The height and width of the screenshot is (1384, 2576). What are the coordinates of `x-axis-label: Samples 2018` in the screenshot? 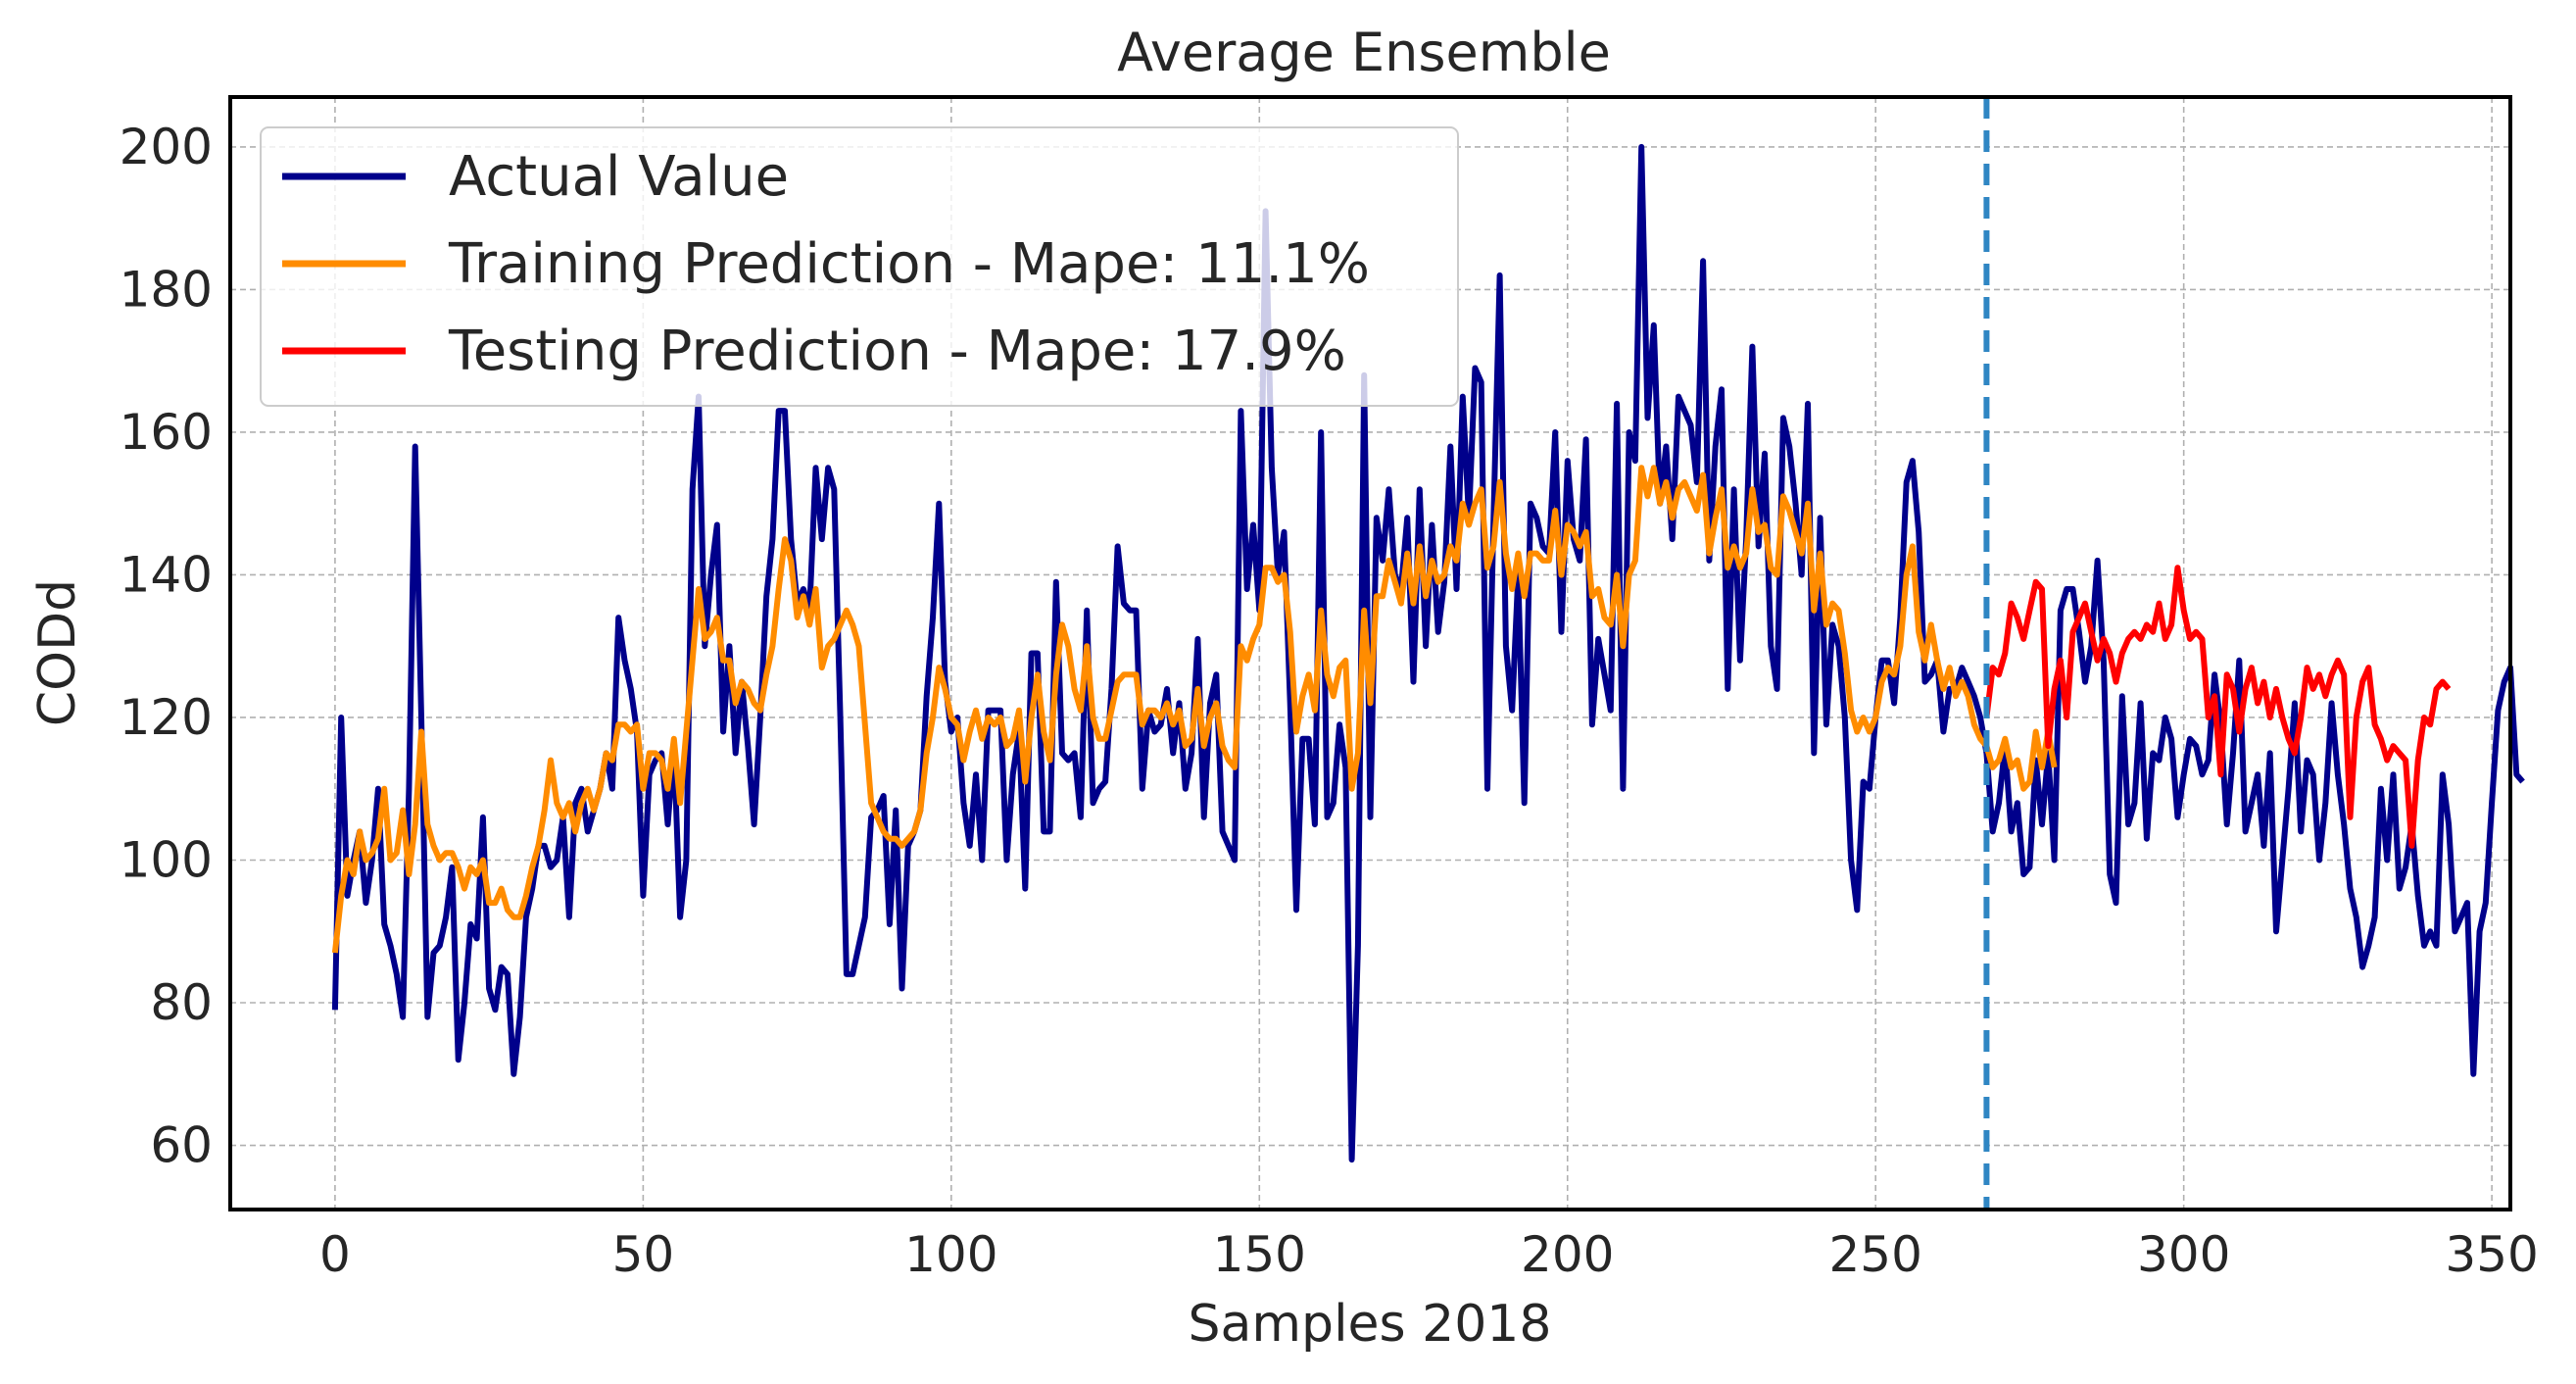 It's located at (1370, 1324).